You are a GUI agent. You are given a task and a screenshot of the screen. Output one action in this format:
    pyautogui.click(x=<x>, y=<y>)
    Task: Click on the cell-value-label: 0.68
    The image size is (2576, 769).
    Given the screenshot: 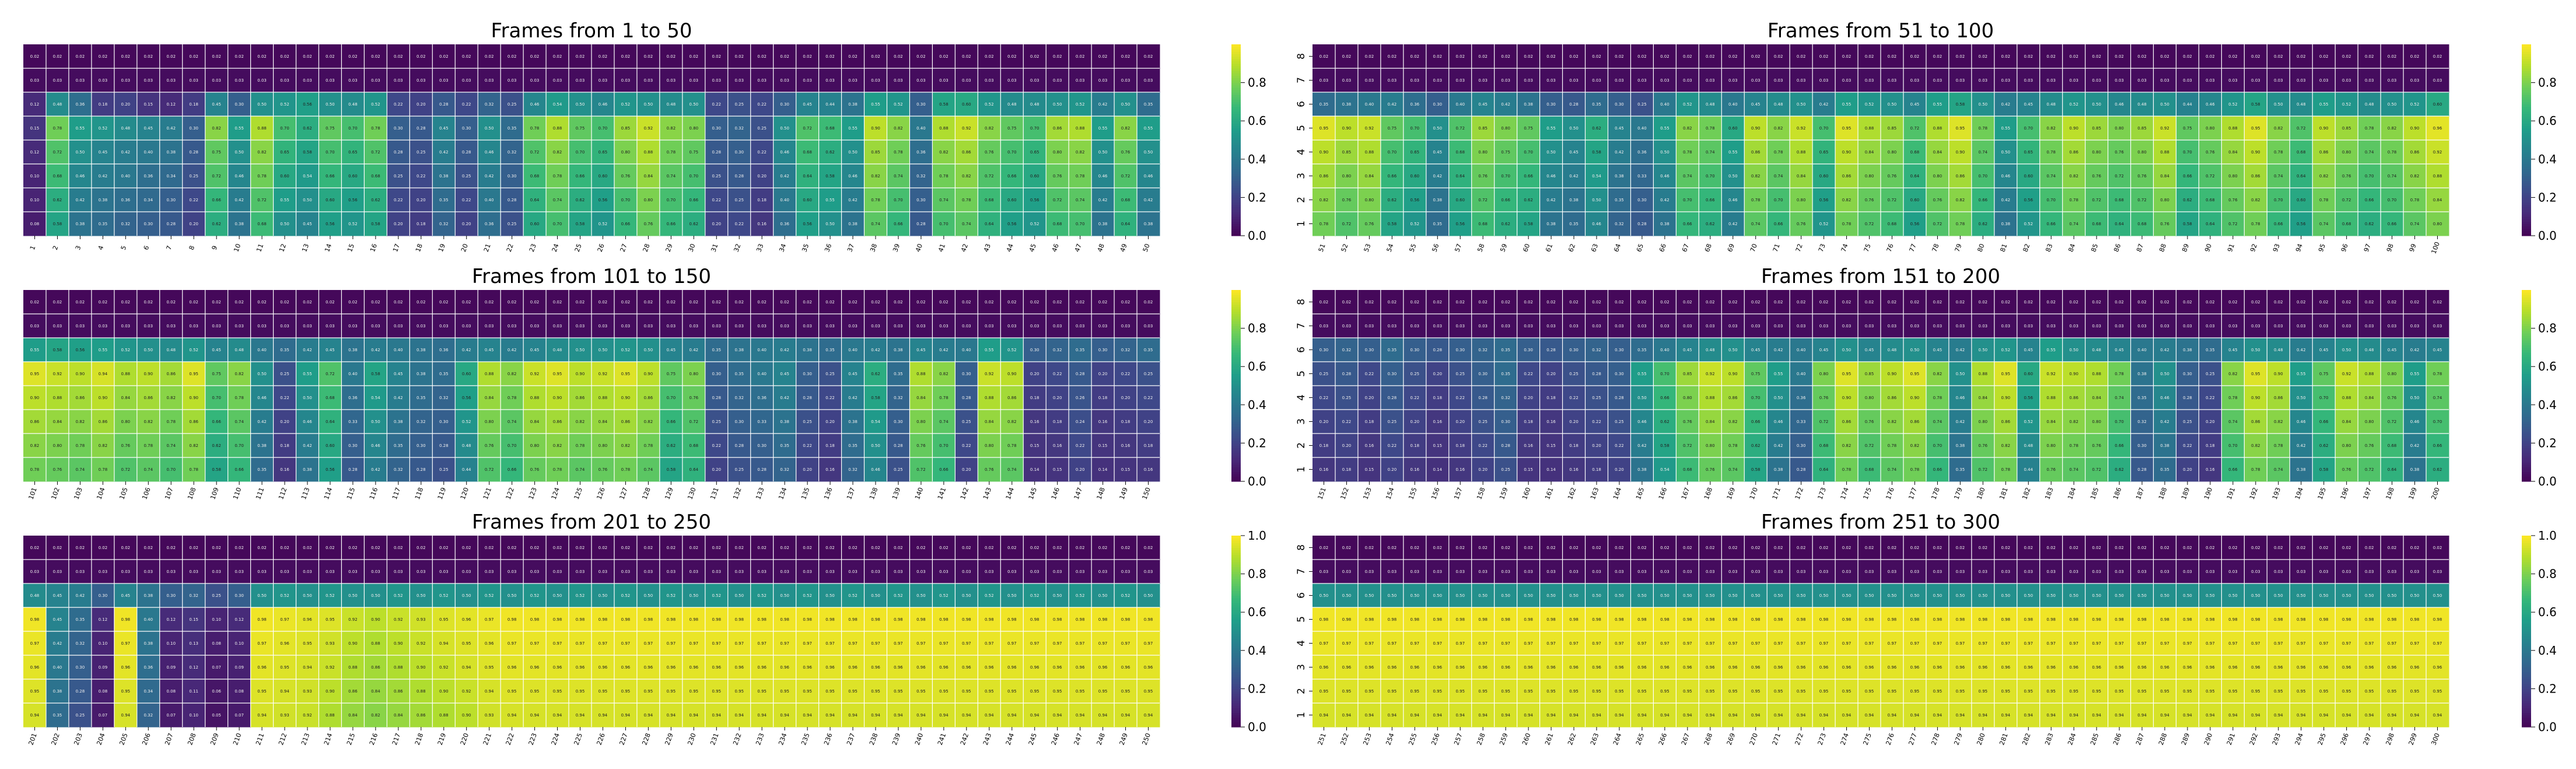 What is the action you would take?
    pyautogui.click(x=1057, y=224)
    